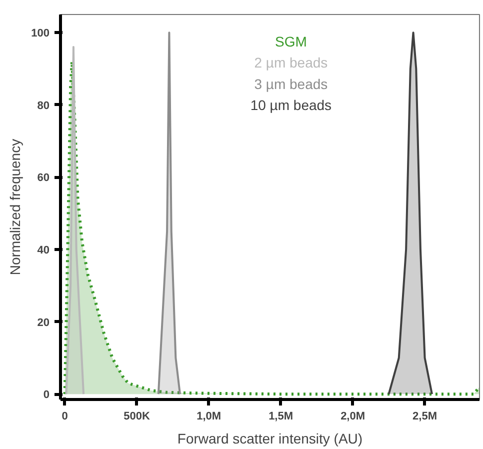 The width and height of the screenshot is (483, 449). What do you see at coordinates (270, 438) in the screenshot?
I see `x-axis-title: Forward scatter intensity (AU)` at bounding box center [270, 438].